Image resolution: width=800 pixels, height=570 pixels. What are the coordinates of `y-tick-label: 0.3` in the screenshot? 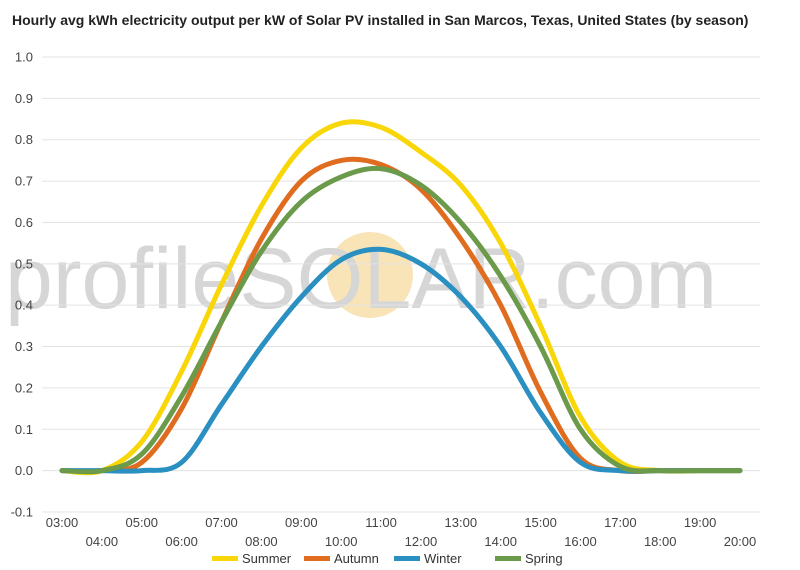 It's located at (24, 346).